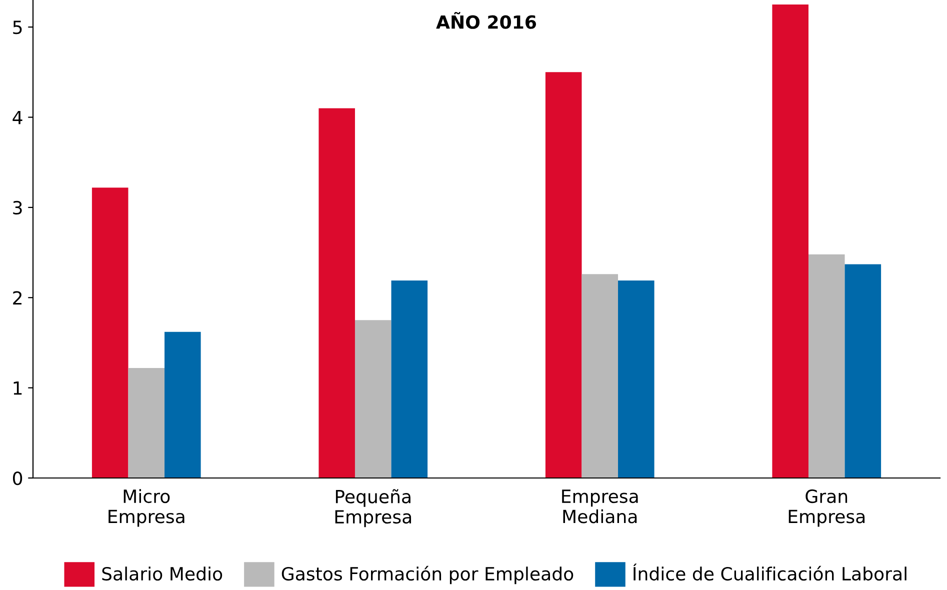 The image size is (947, 590). I want to click on y-tick-label: 3, so click(17, 207).